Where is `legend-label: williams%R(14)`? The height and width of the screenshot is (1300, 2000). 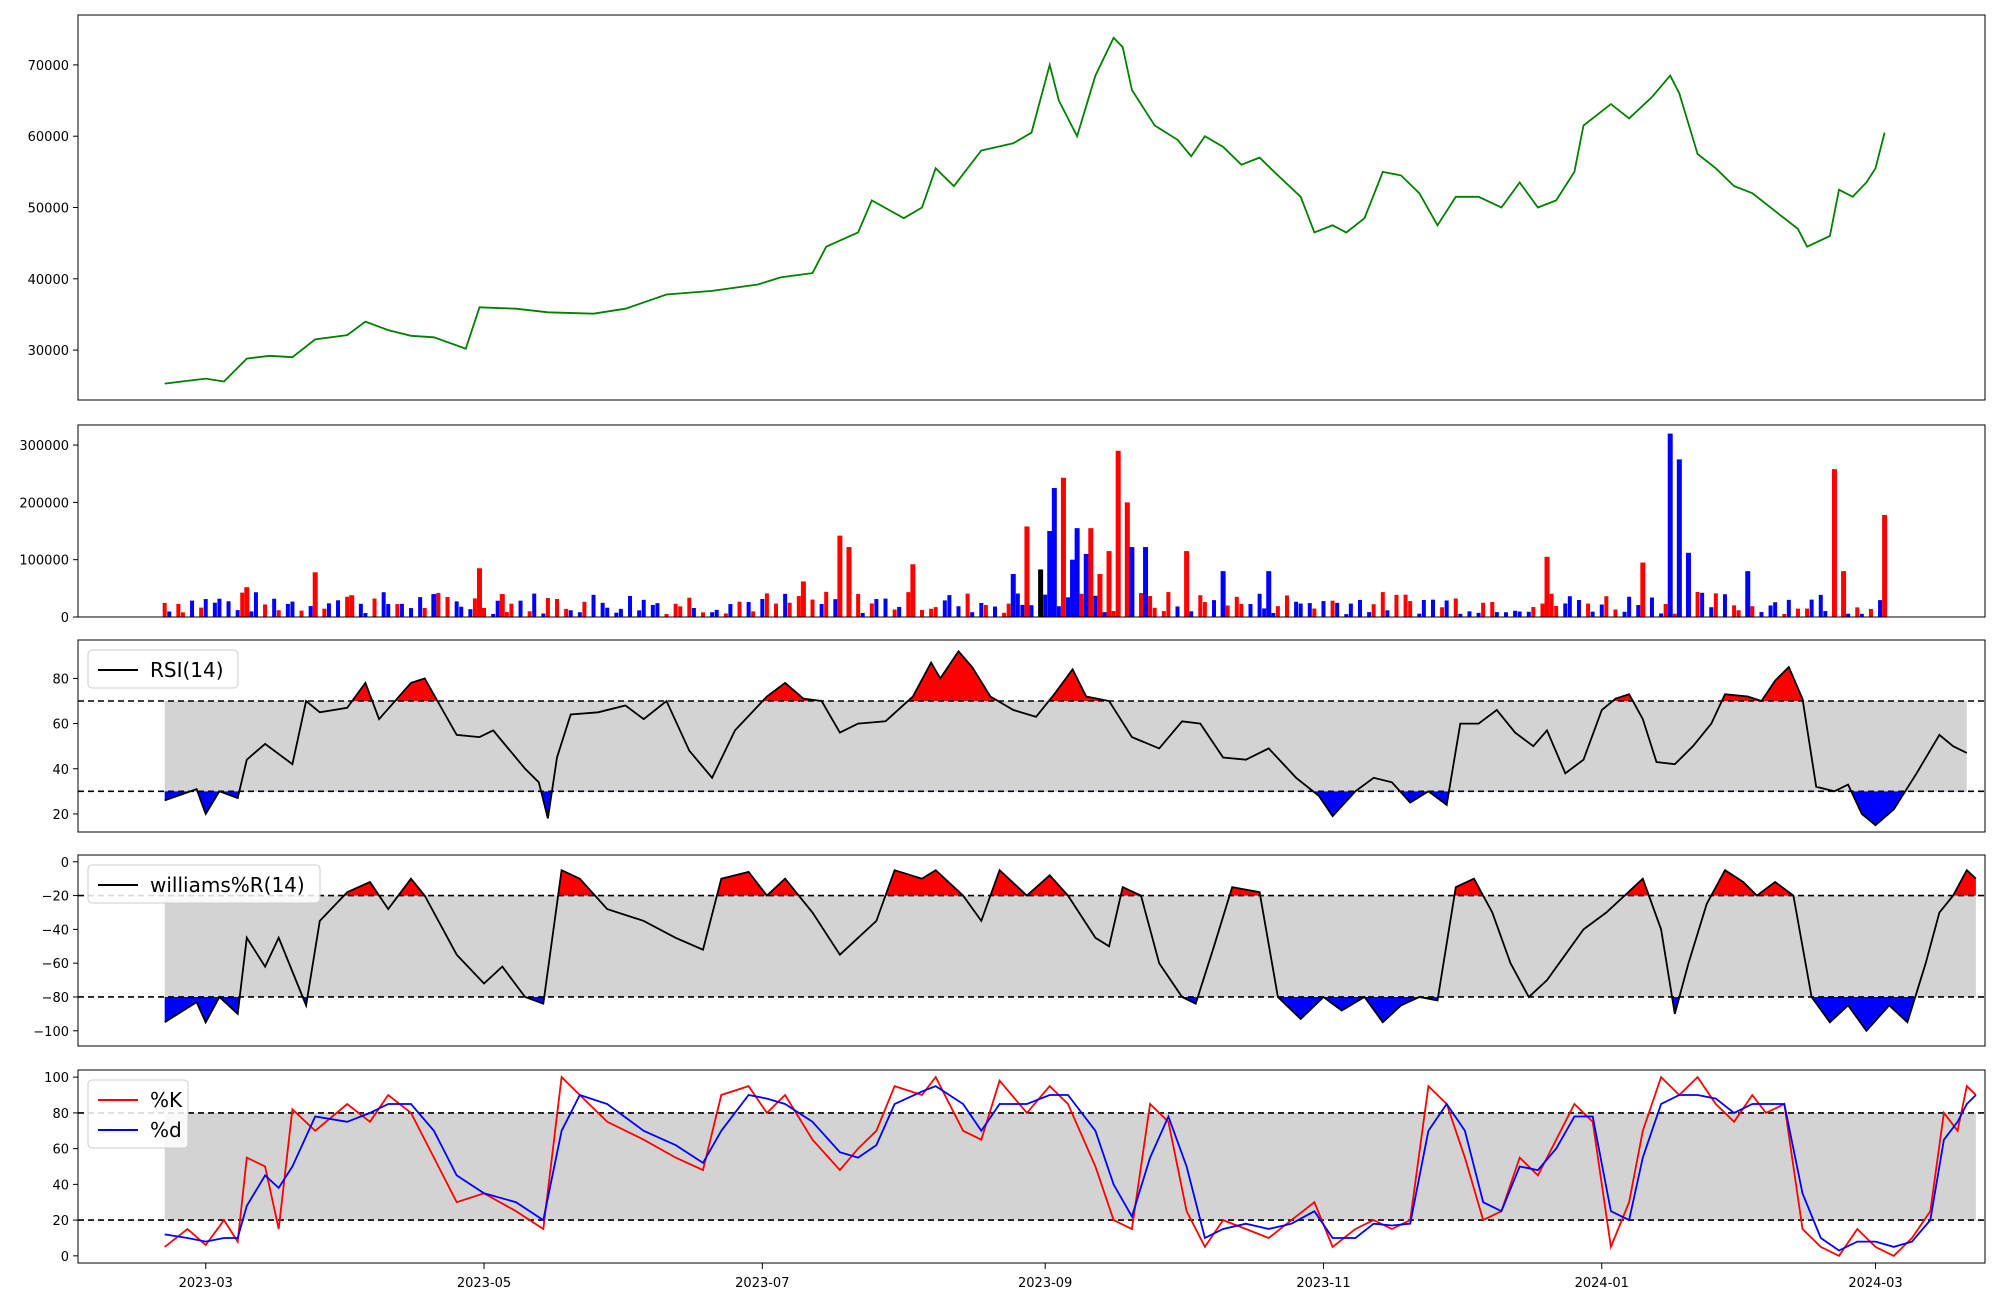 legend-label: williams%R(14) is located at coordinates (227, 885).